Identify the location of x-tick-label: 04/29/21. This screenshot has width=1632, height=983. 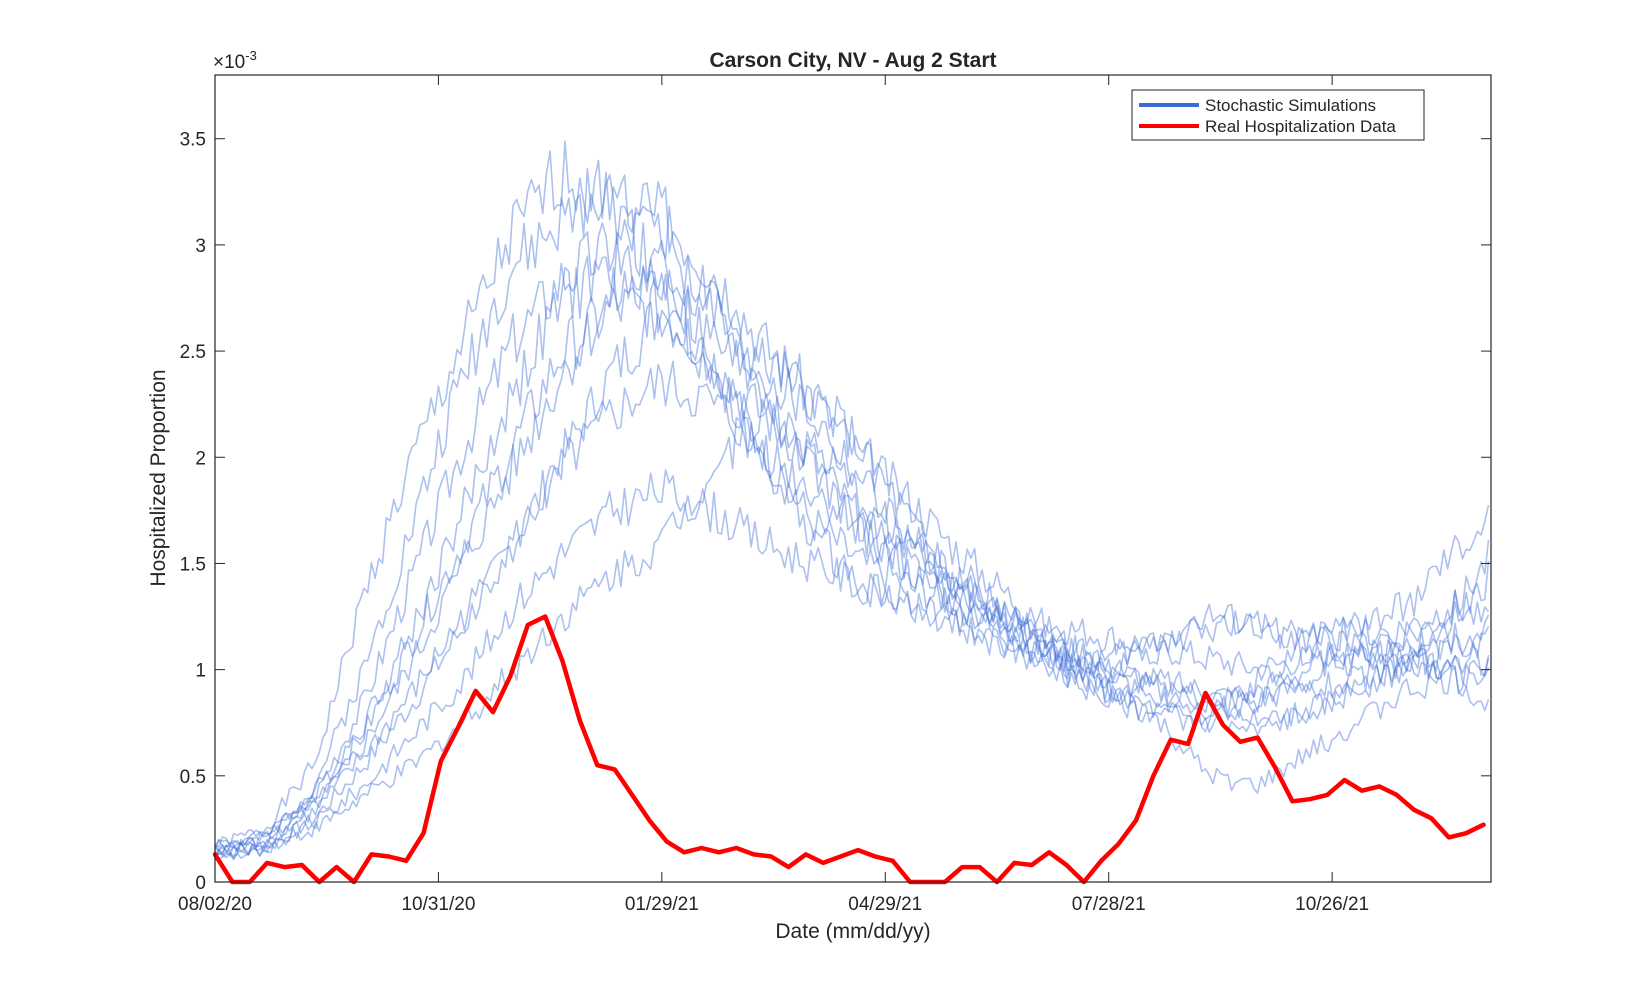
(885, 904).